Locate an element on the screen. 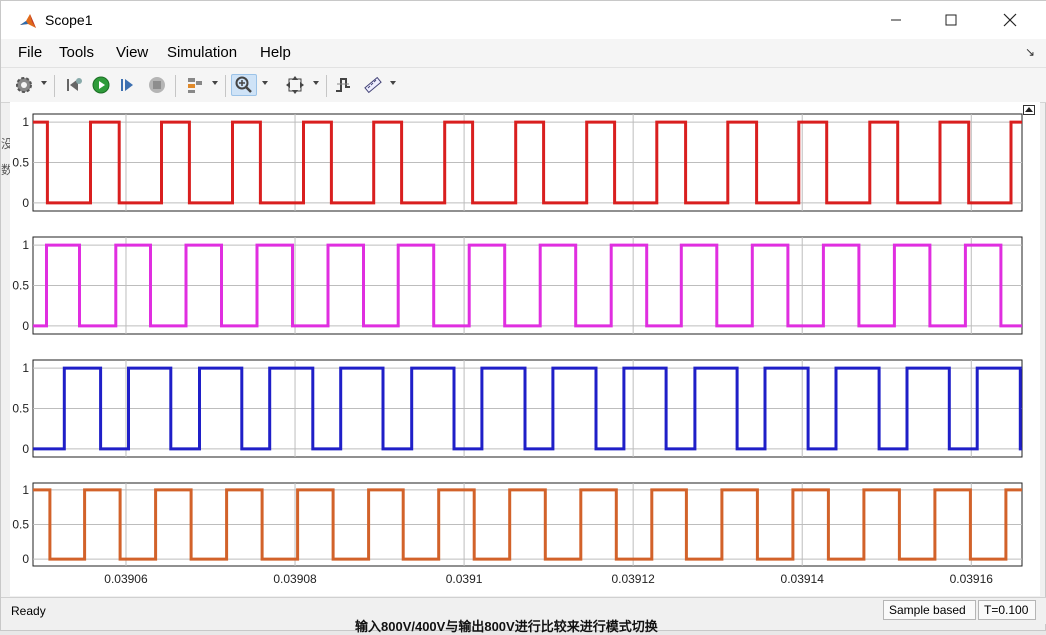 The image size is (1046, 635). step-forward-icon is located at coordinates (128, 85).